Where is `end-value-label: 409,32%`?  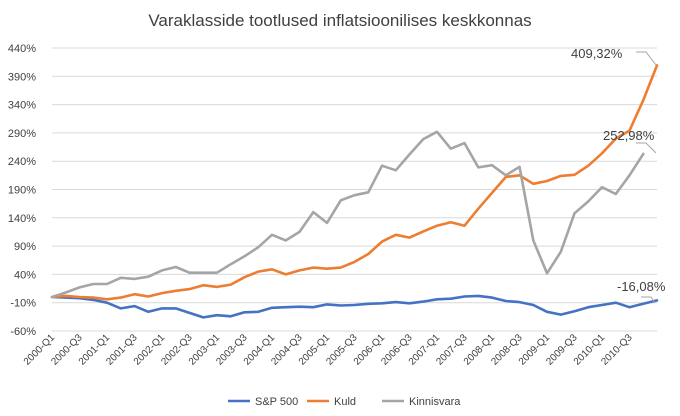 end-value-label: 409,32% is located at coordinates (597, 53).